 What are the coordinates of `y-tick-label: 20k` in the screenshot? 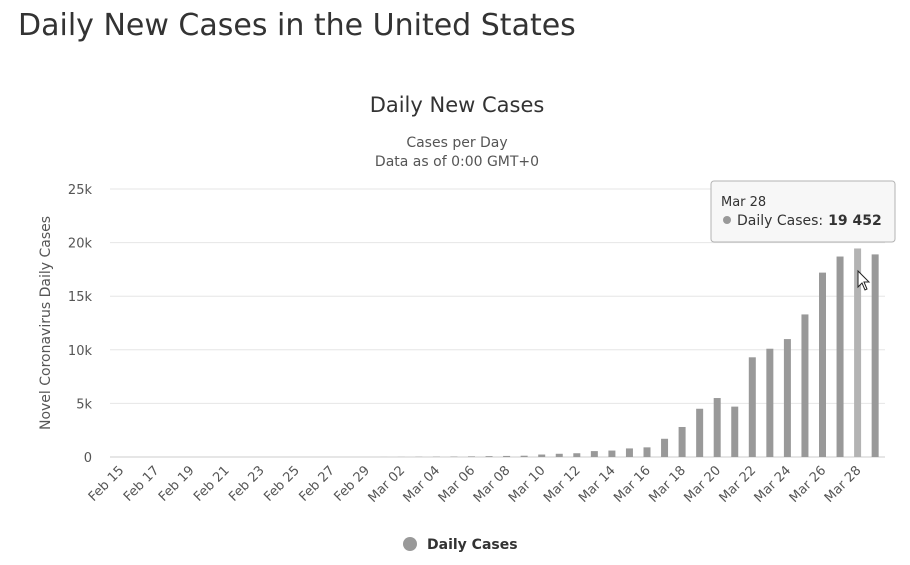 It's located at (80, 244).